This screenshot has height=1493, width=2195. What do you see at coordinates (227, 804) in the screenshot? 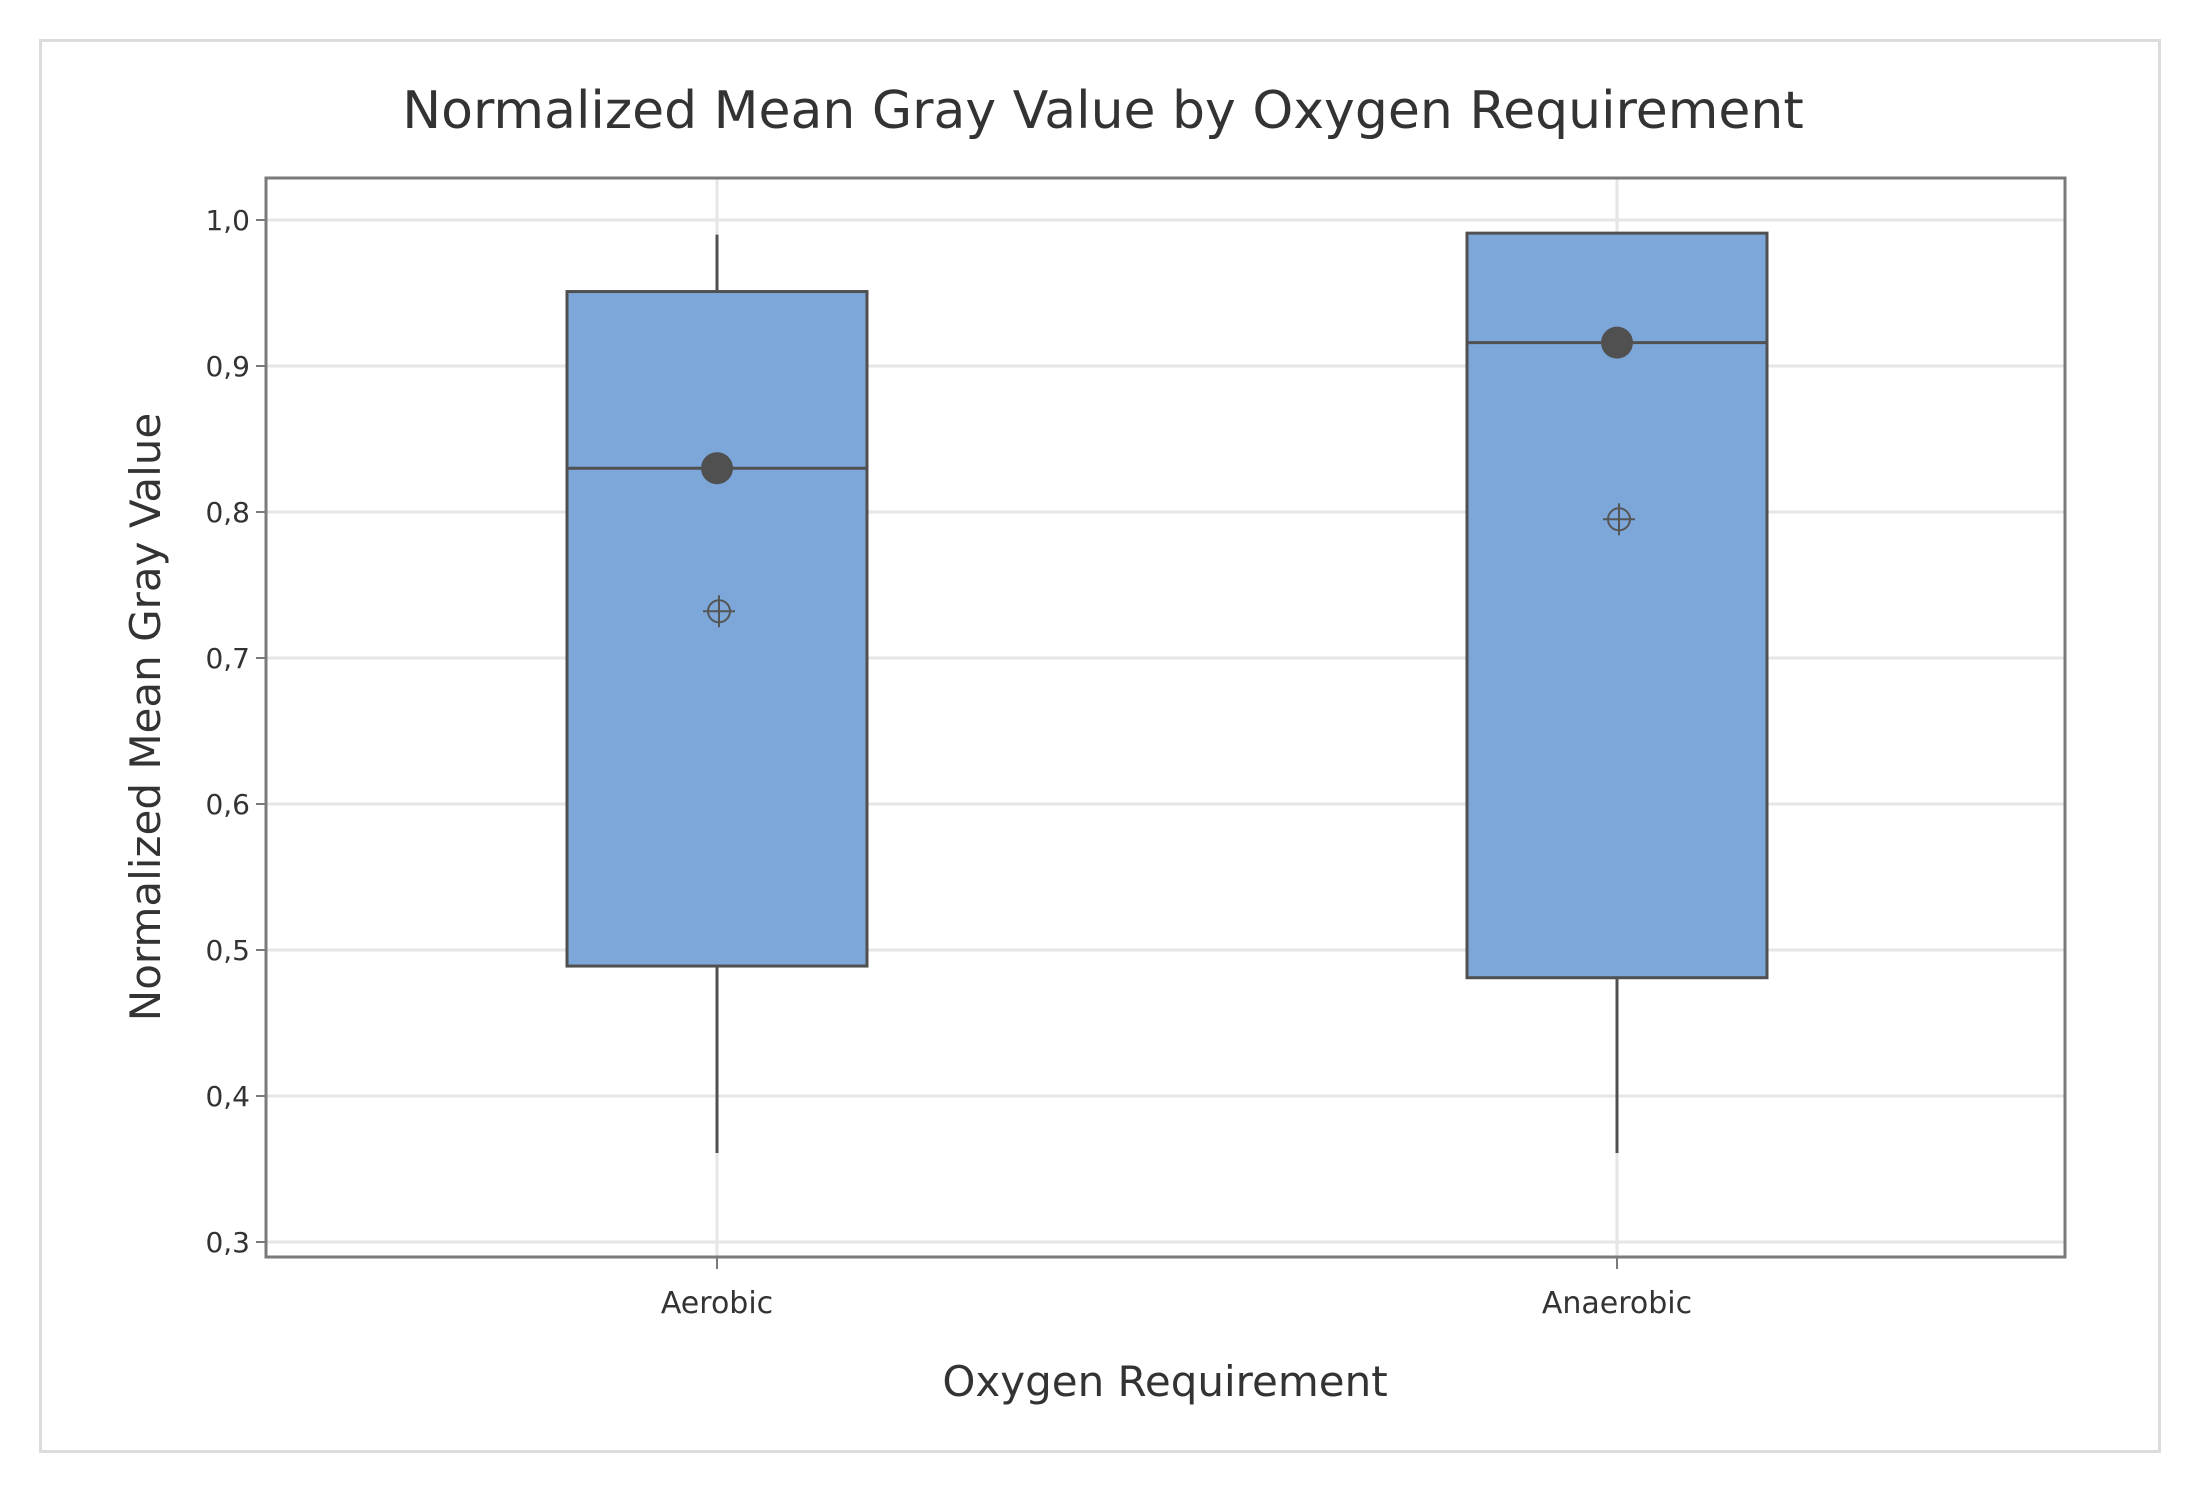
I see `y-tick-label: 0,6` at bounding box center [227, 804].